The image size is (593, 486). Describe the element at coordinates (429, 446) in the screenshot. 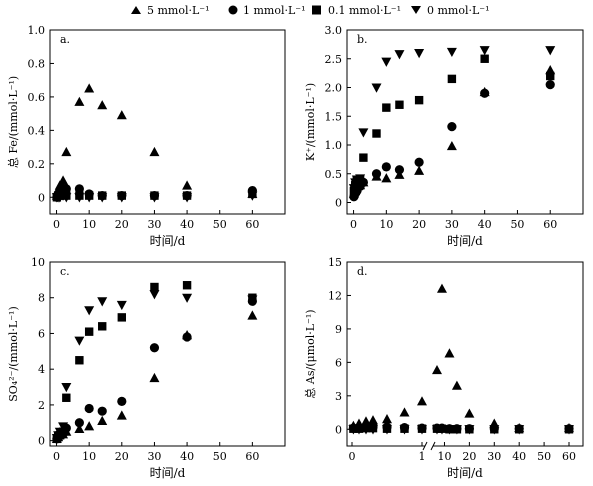

I see `axis-break-gap` at that location.